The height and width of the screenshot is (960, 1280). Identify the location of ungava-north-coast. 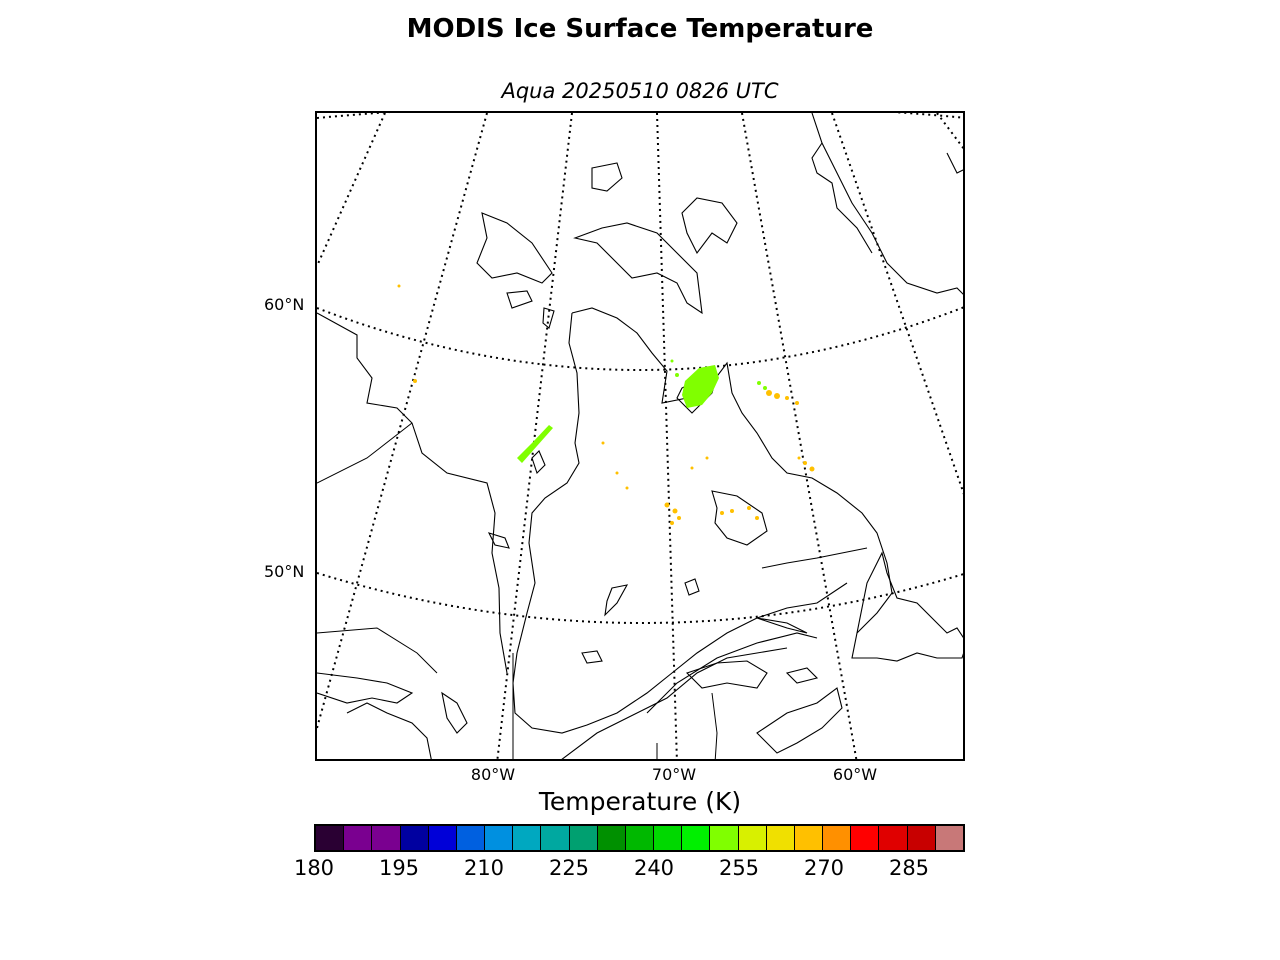
(732, 470).